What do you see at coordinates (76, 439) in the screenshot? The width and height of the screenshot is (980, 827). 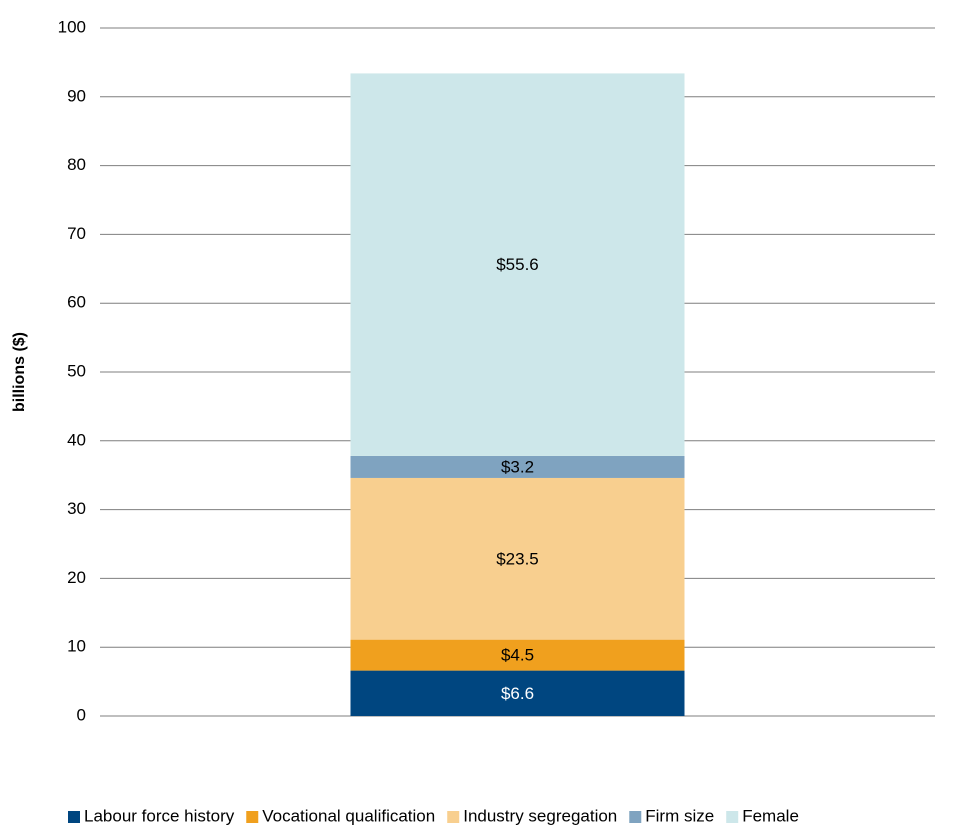 I see `y-tick-label: 40` at bounding box center [76, 439].